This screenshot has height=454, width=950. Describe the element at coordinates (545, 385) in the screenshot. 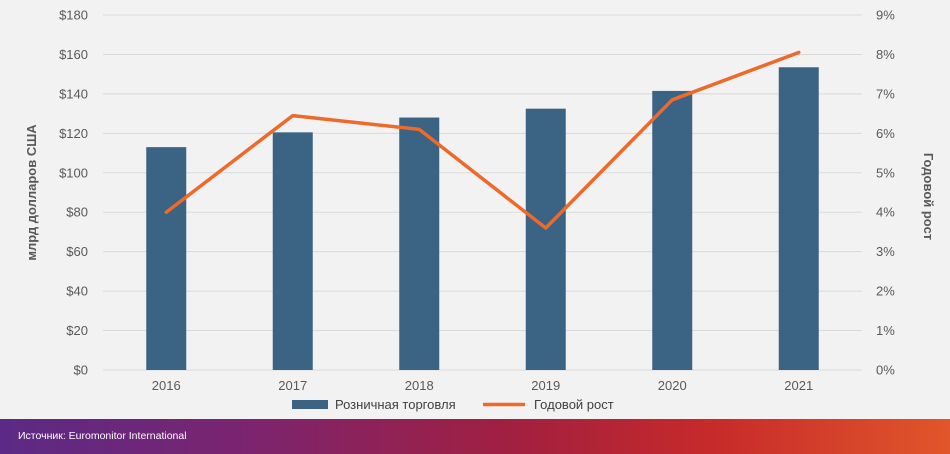

I see `x-tick-label: 2019` at that location.